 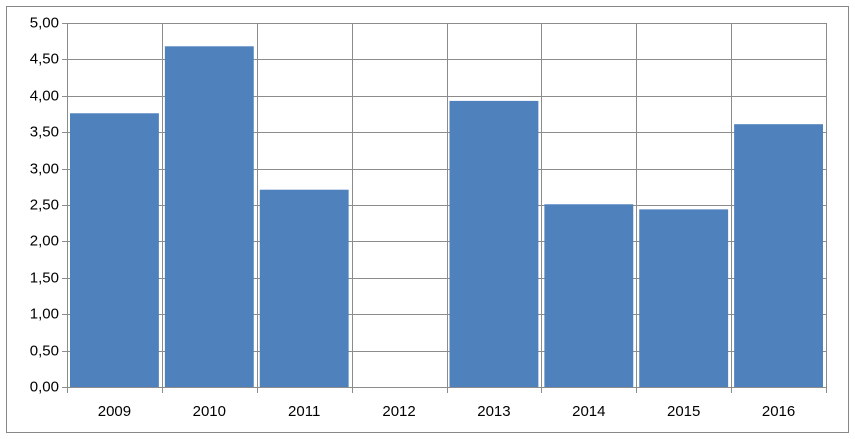 I want to click on y-tick-label: 4,50, so click(x=44, y=58).